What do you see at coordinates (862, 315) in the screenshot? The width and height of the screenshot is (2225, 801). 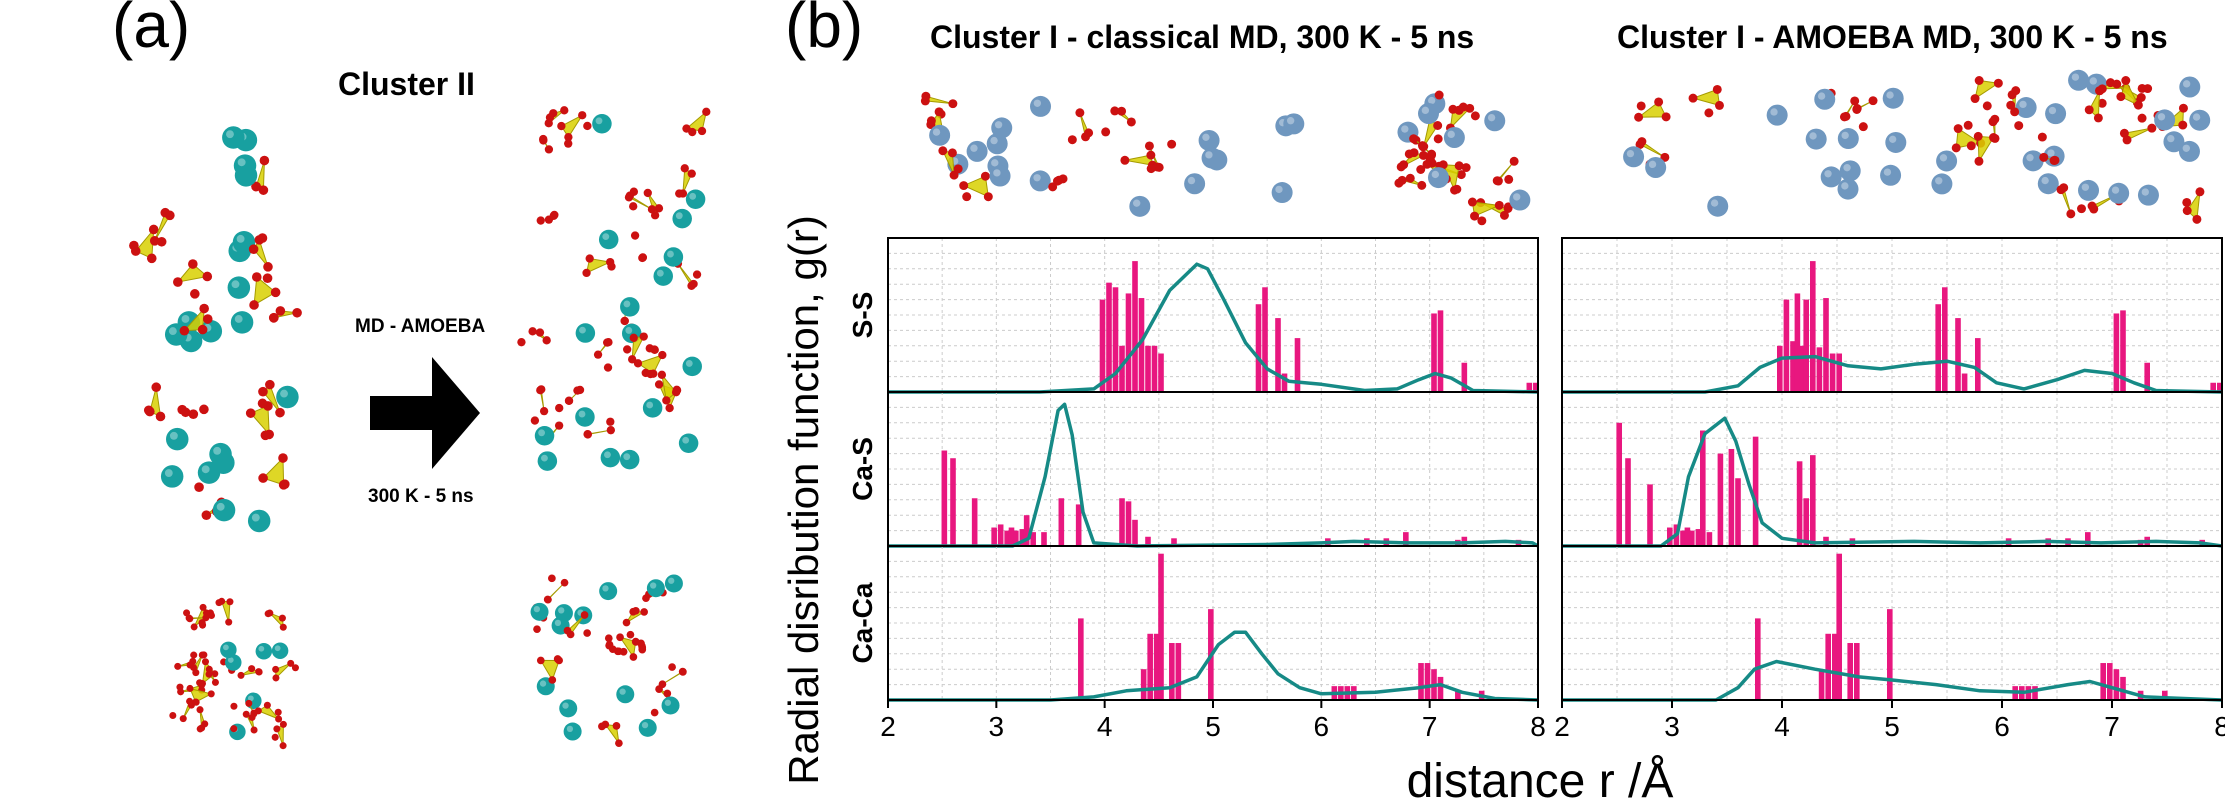 I see `row-label: S-S` at bounding box center [862, 315].